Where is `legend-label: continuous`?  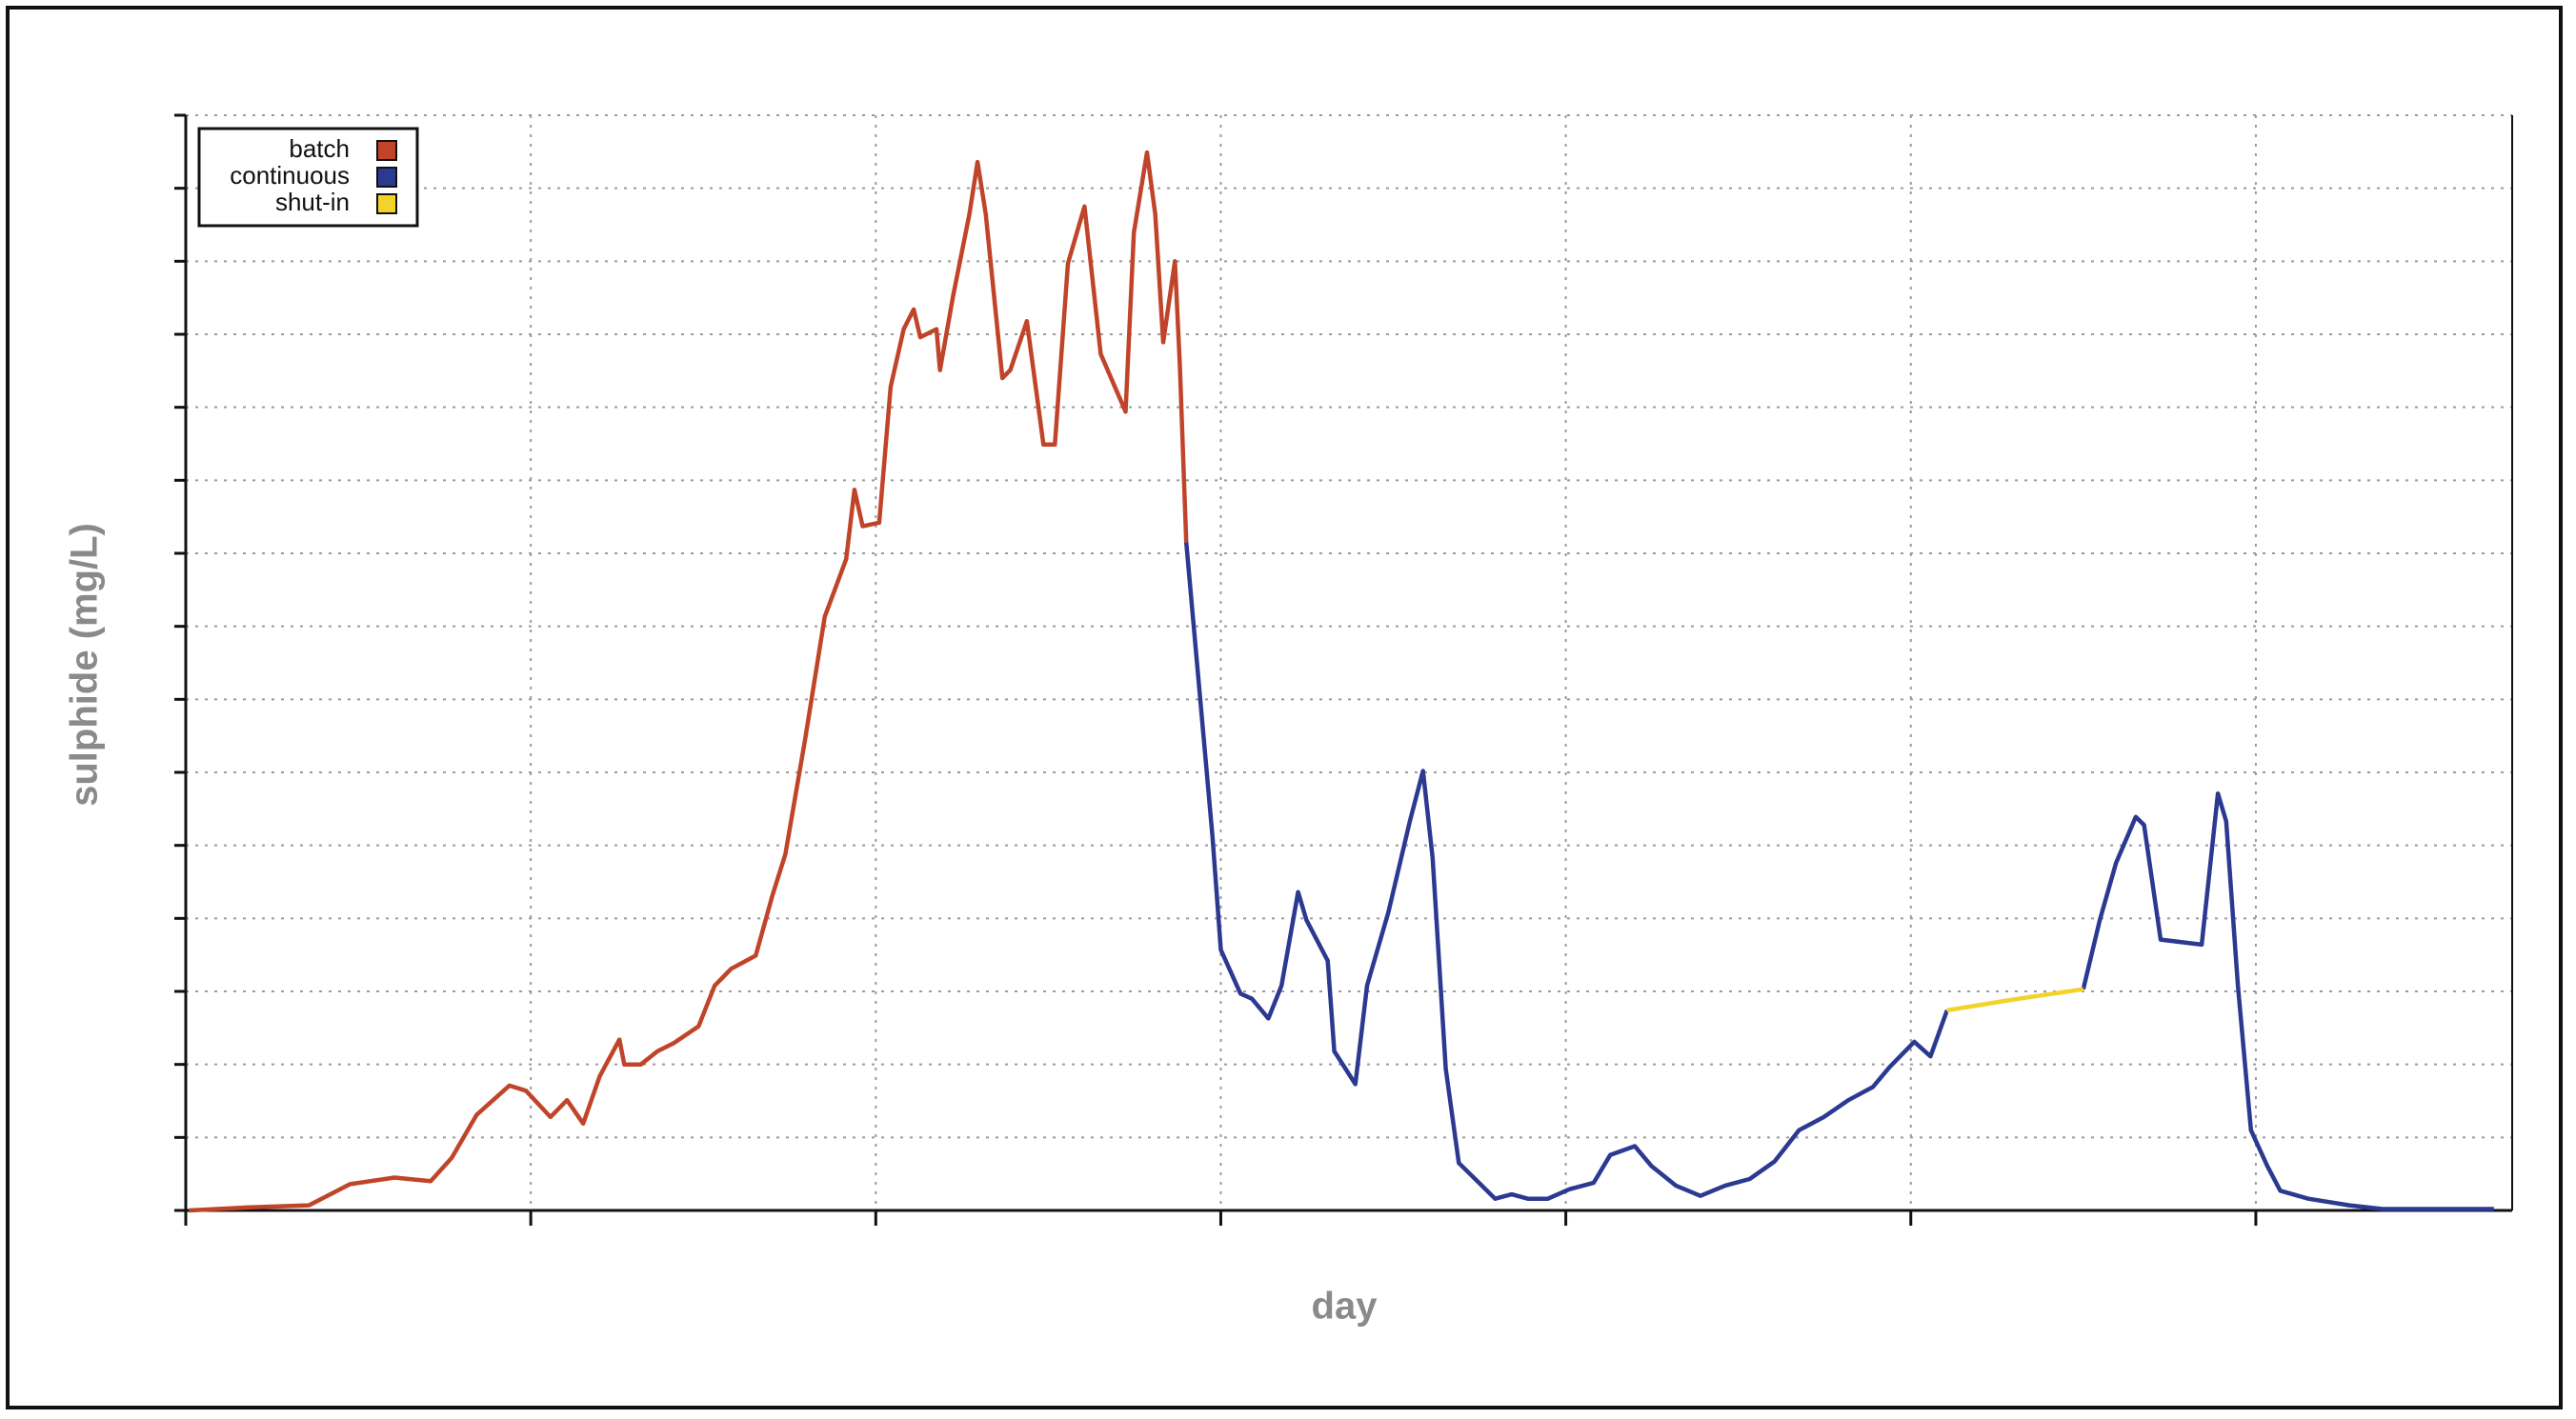 legend-label: continuous is located at coordinates (290, 175).